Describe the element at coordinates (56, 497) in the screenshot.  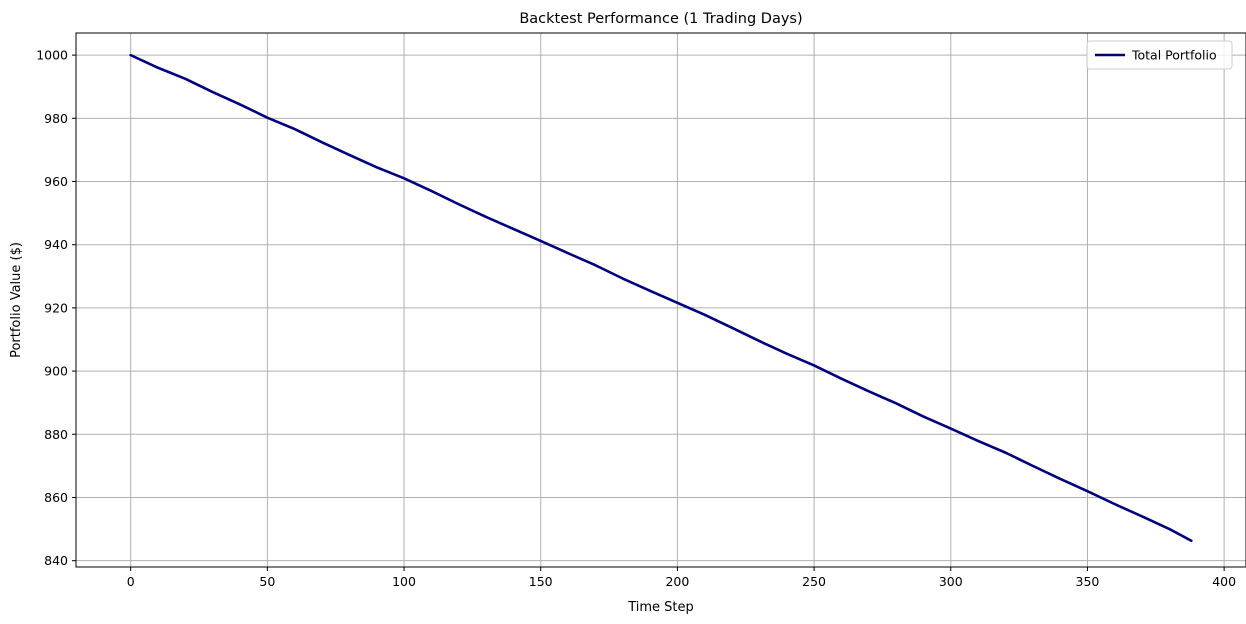
I see `y-tick-label: 860` at that location.